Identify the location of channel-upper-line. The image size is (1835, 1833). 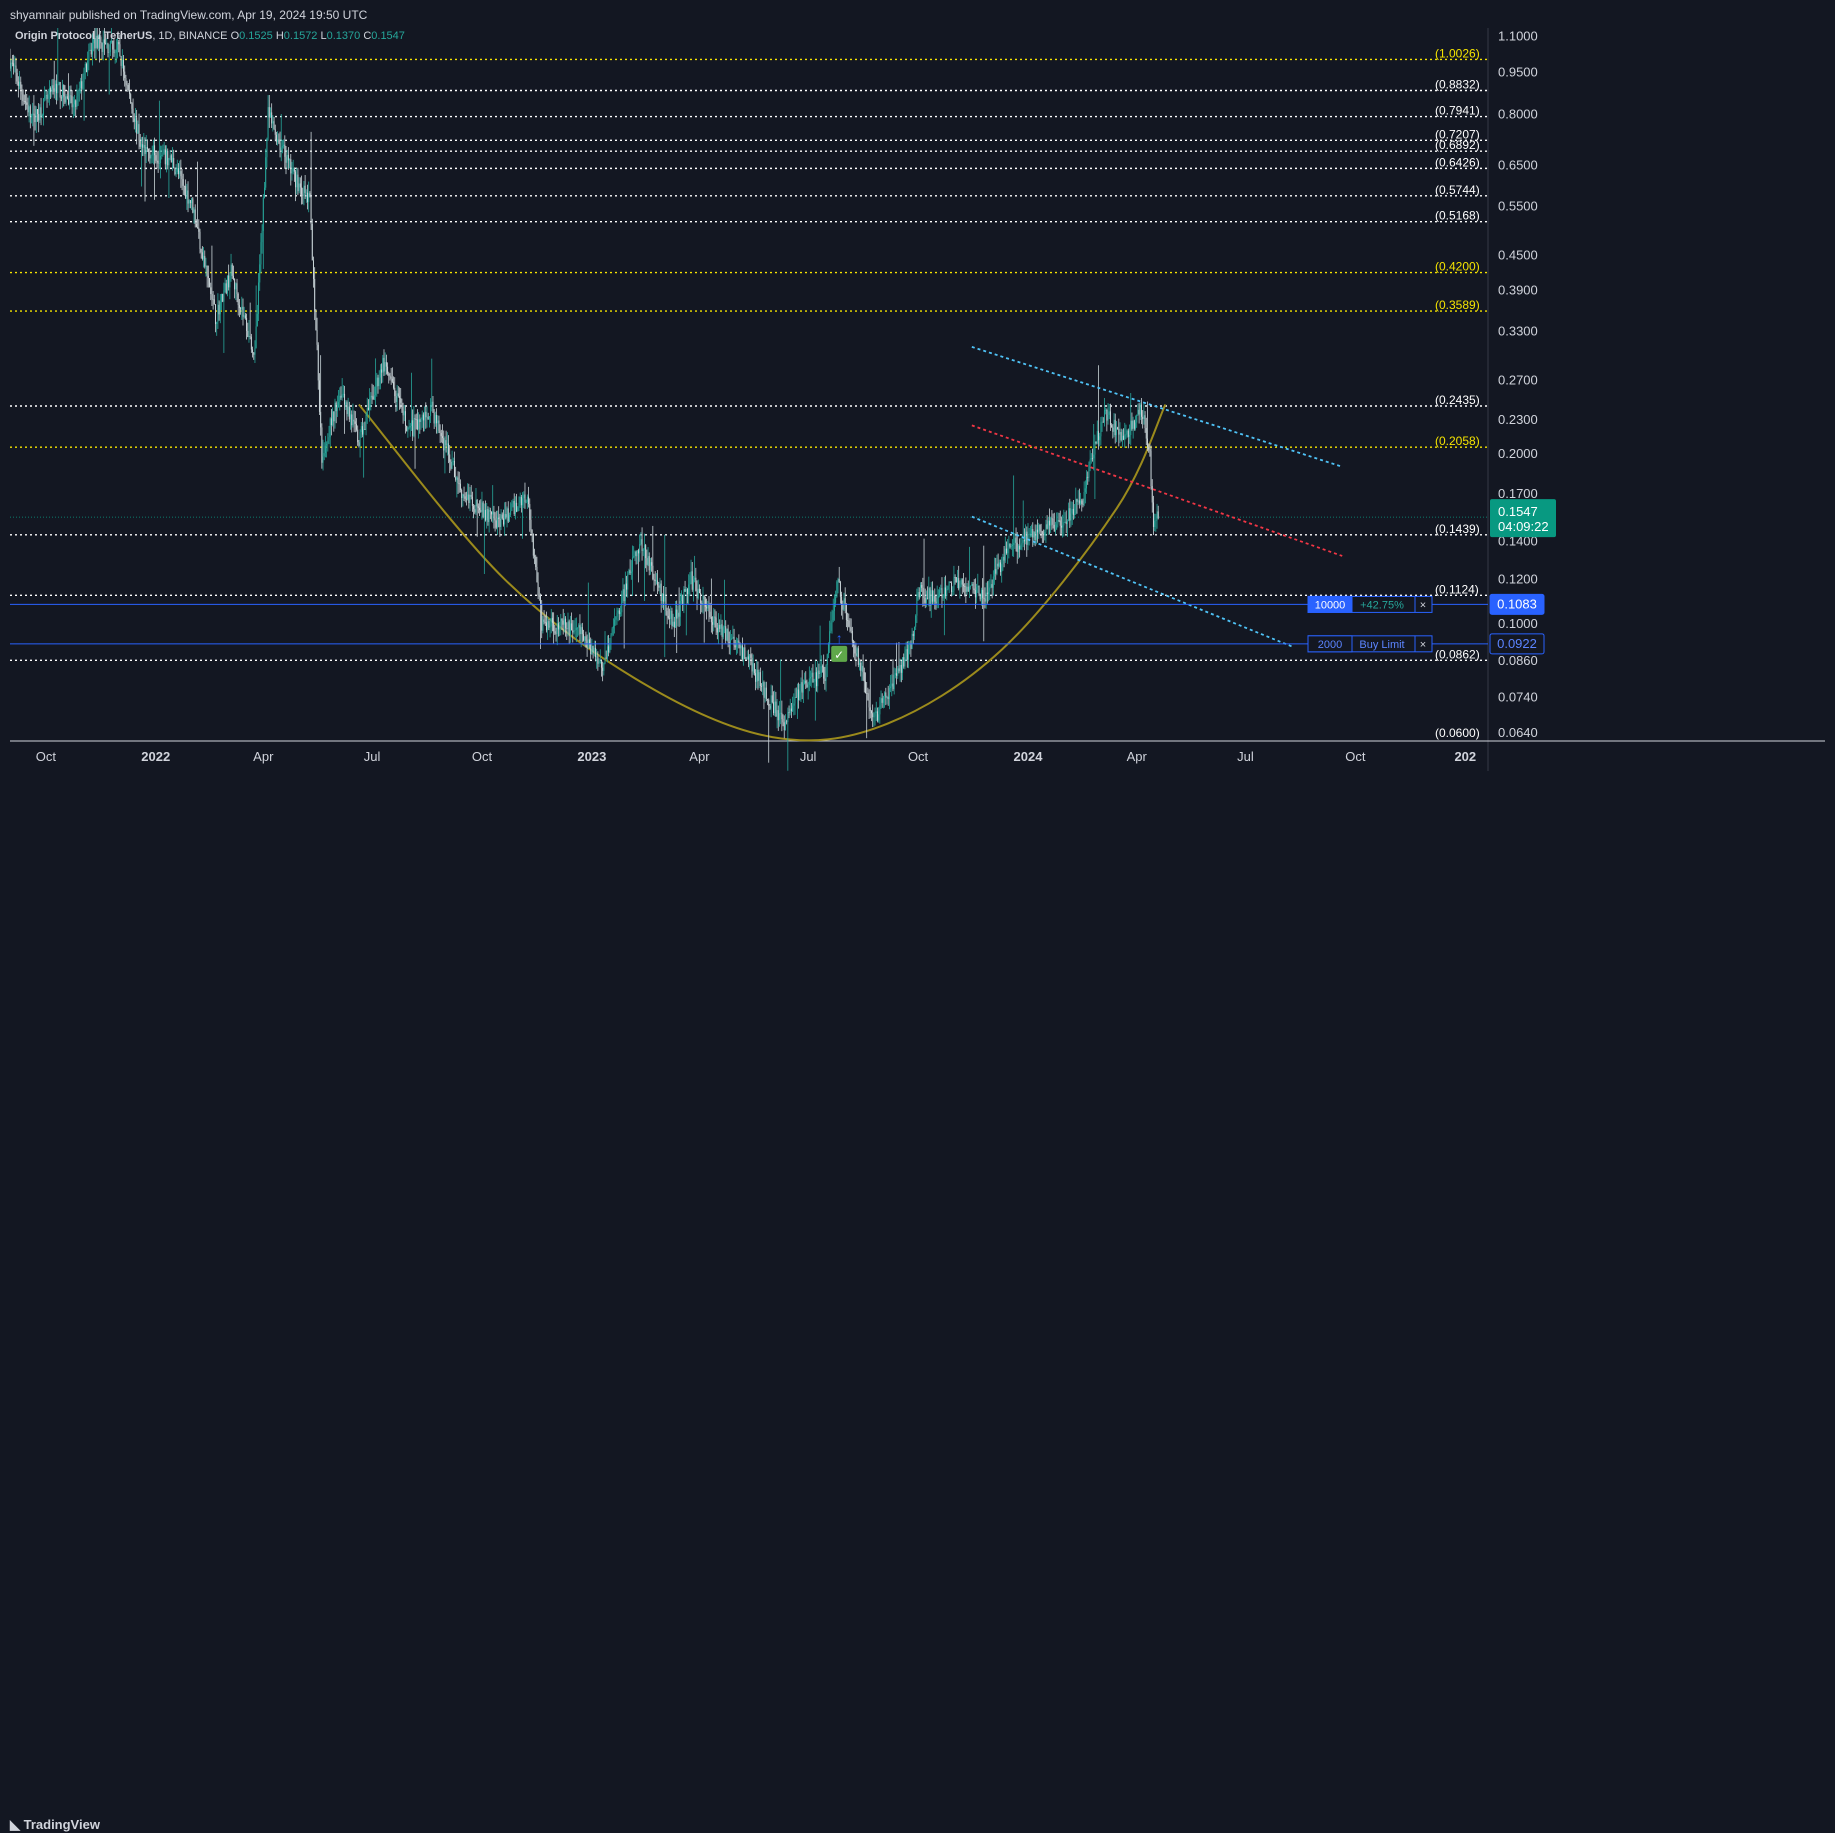
(1157, 407).